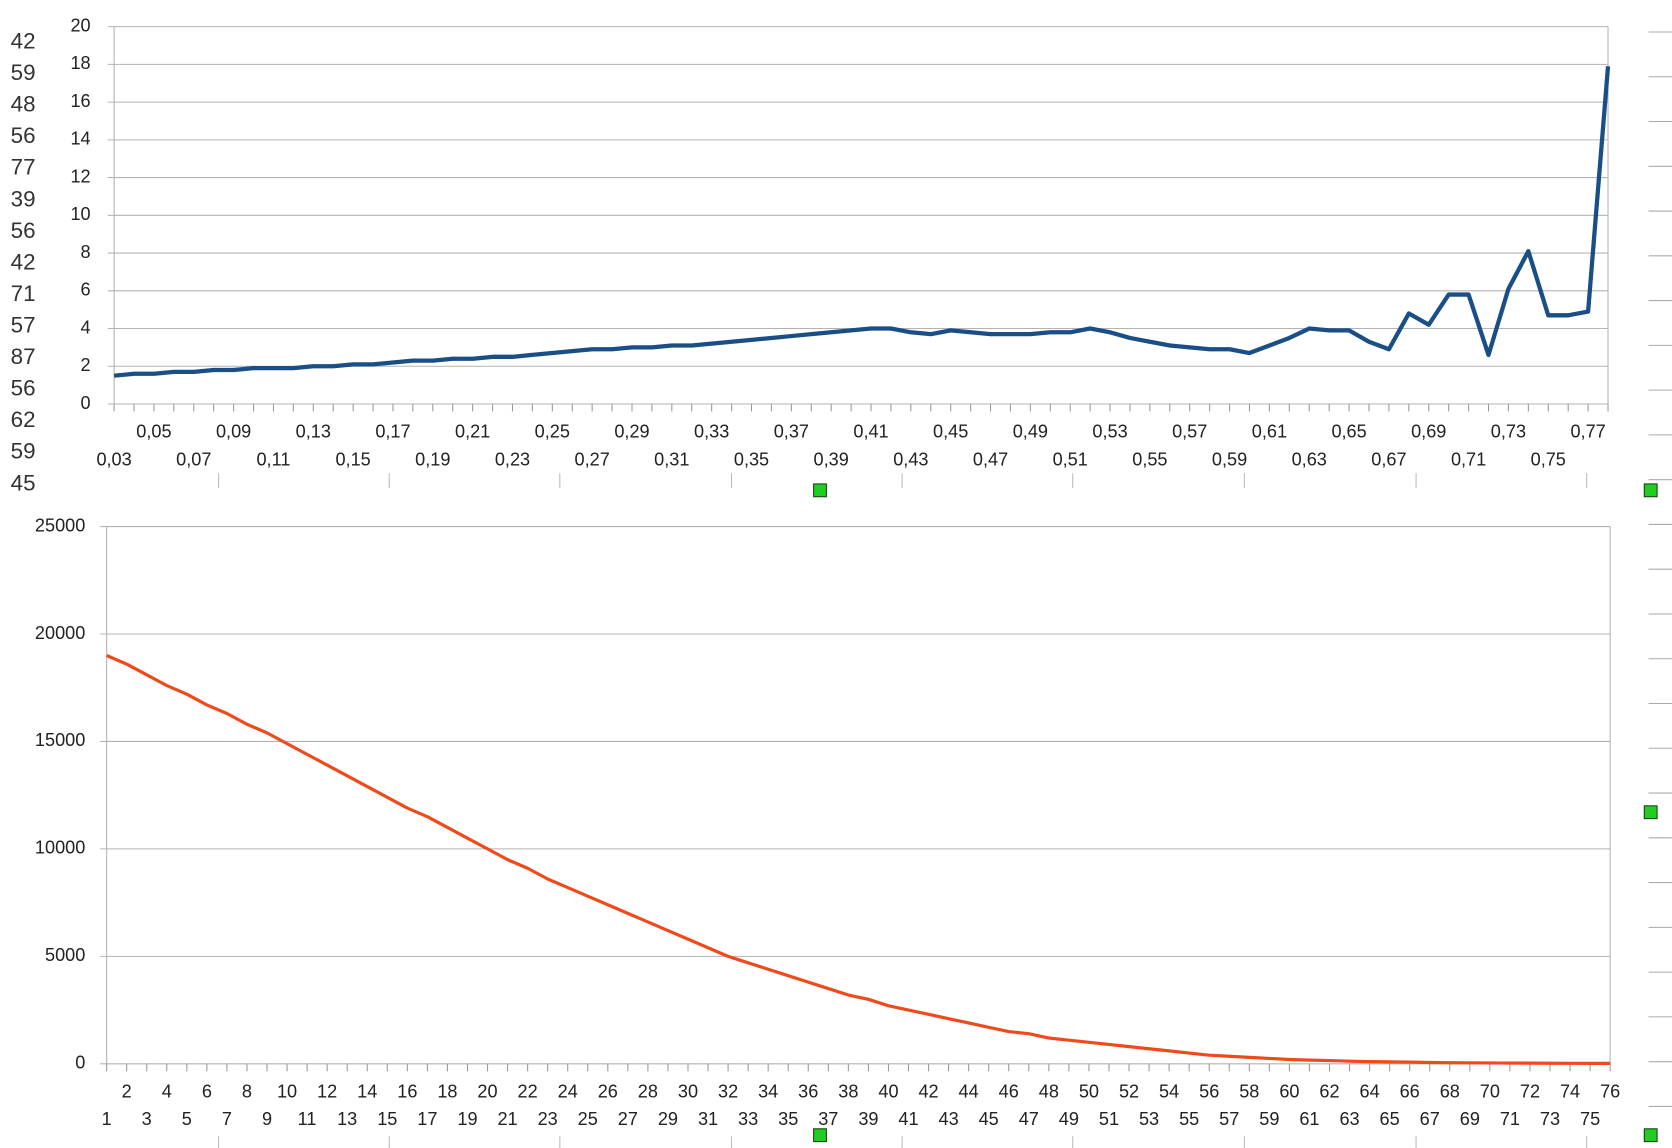 The height and width of the screenshot is (1148, 1672). I want to click on x-tick-label: 16, so click(407, 1091).